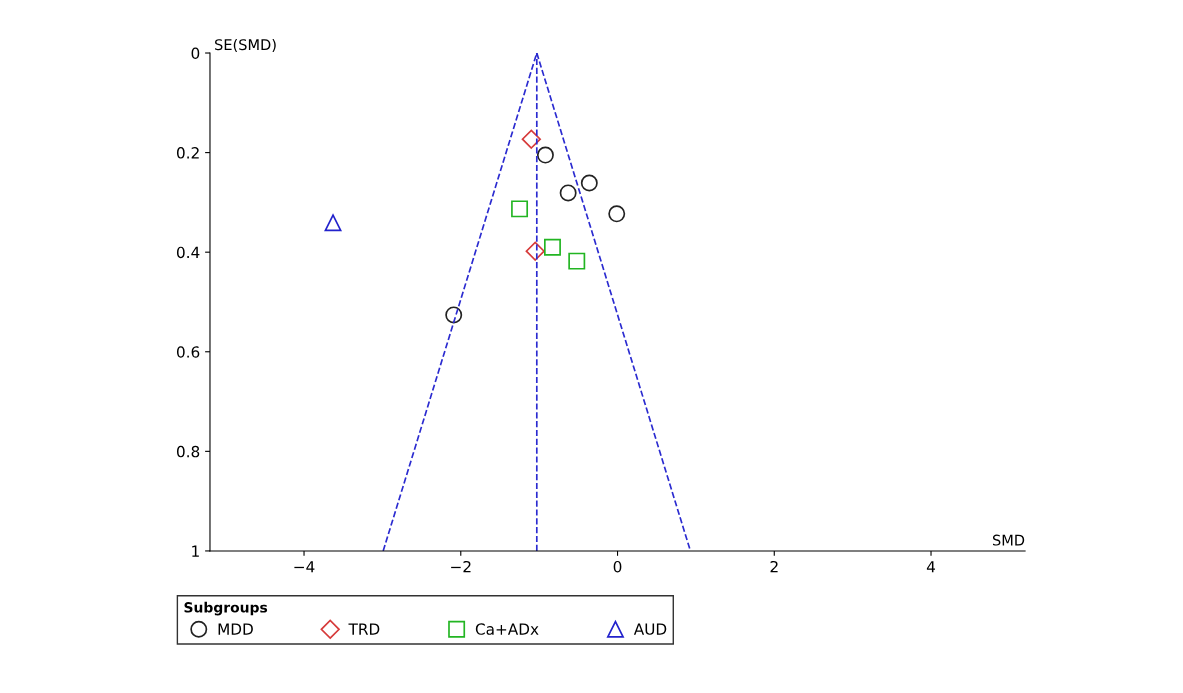 Image resolution: width=1183 pixels, height=693 pixels. What do you see at coordinates (188, 252) in the screenshot?
I see `y-tick-label: 0.4` at bounding box center [188, 252].